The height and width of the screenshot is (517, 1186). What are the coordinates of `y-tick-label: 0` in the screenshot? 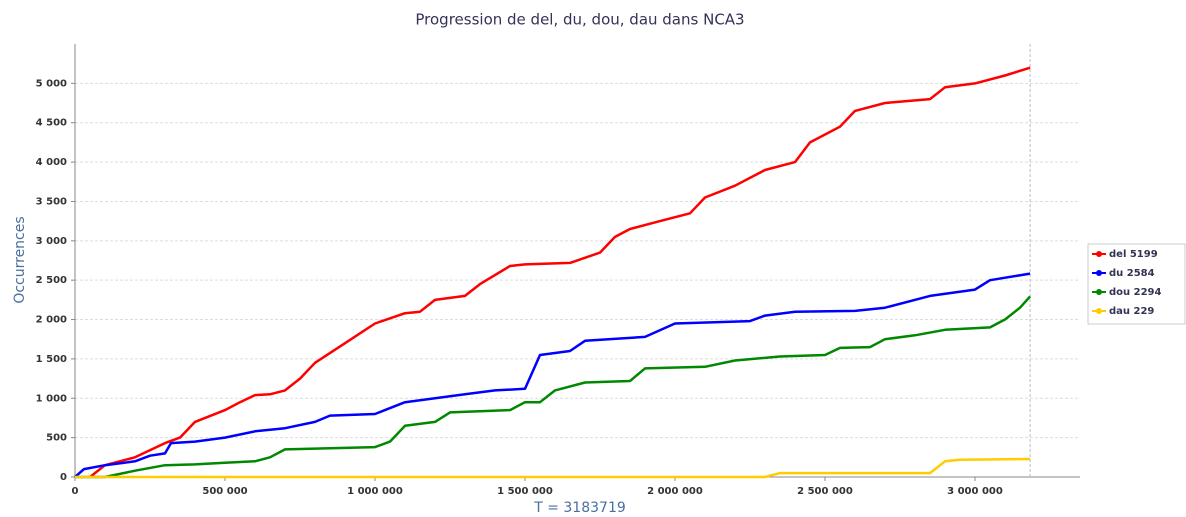 It's located at (63, 477).